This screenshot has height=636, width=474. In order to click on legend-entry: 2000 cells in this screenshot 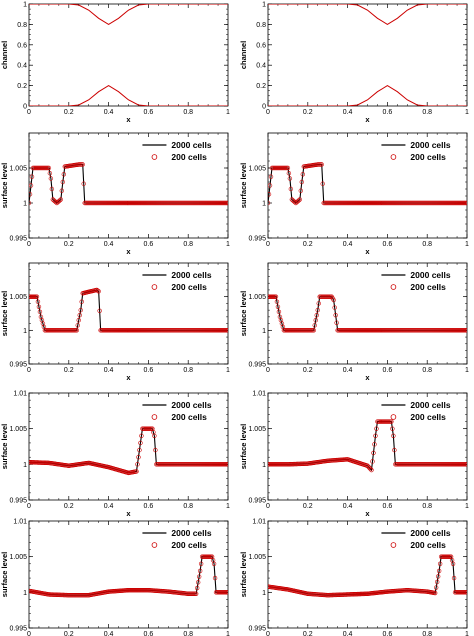, I will do `click(191, 533)`.